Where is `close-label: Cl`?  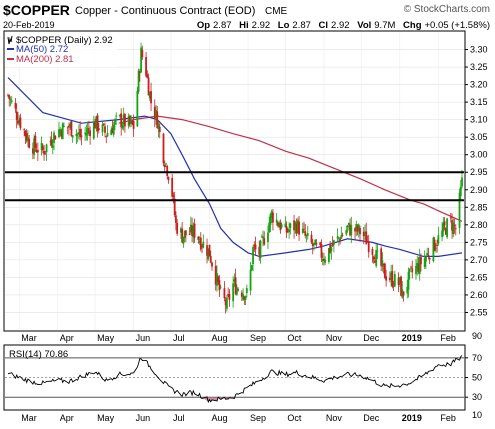
close-label: Cl is located at coordinates (324, 25).